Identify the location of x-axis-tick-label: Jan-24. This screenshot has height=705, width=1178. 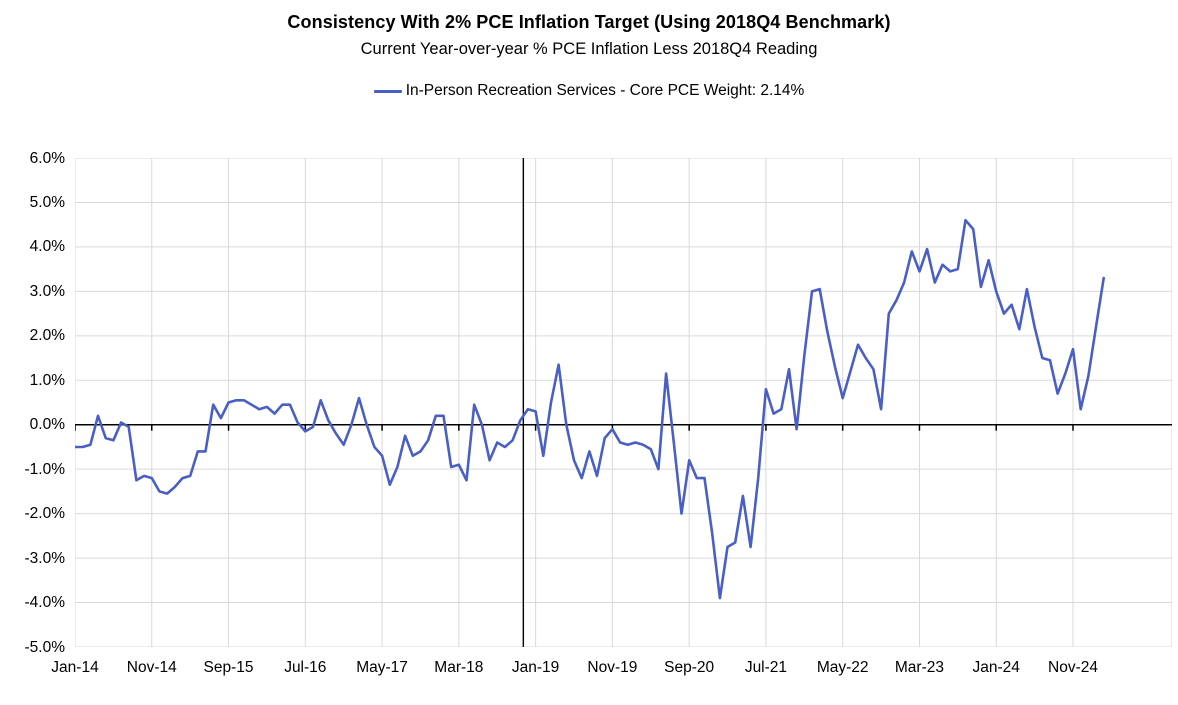
(996, 667).